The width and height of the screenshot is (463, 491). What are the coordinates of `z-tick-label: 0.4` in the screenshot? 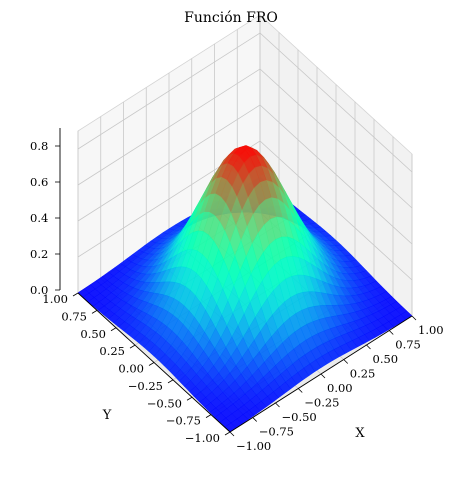 It's located at (39, 218).